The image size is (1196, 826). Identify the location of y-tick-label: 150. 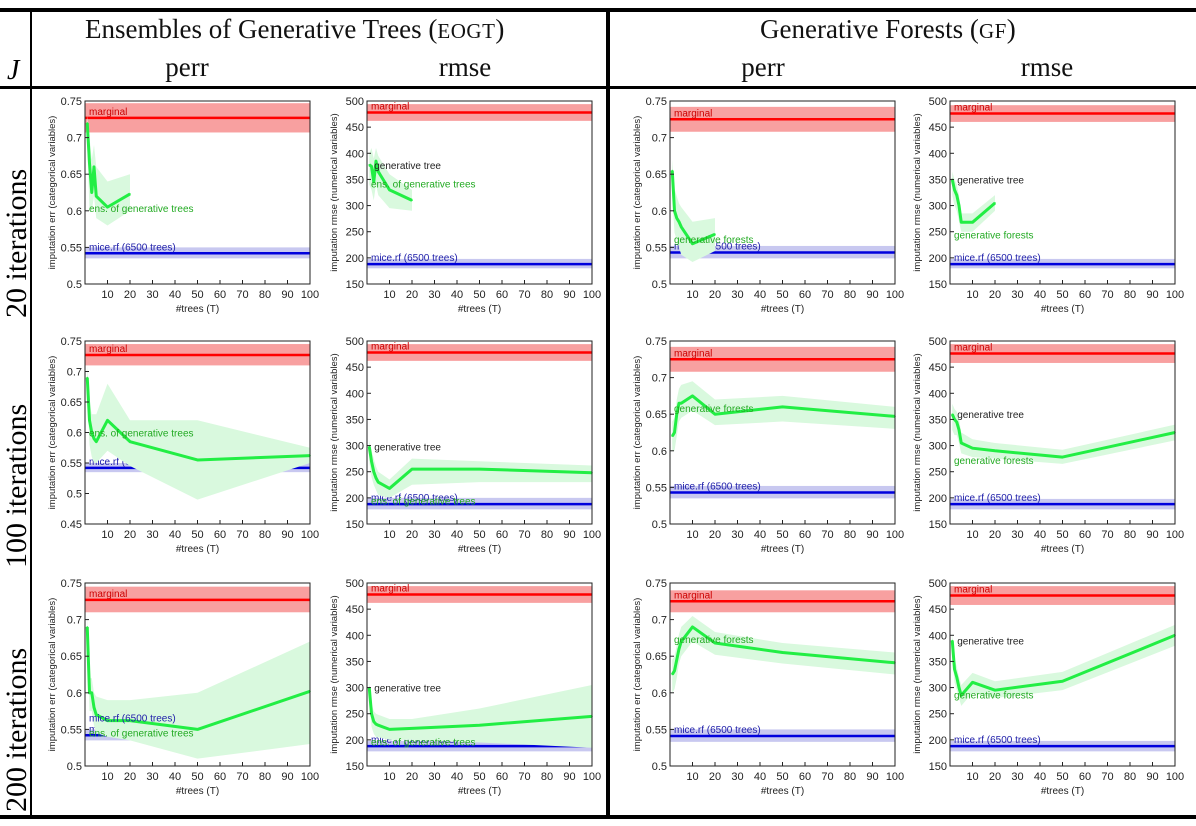
(938, 285).